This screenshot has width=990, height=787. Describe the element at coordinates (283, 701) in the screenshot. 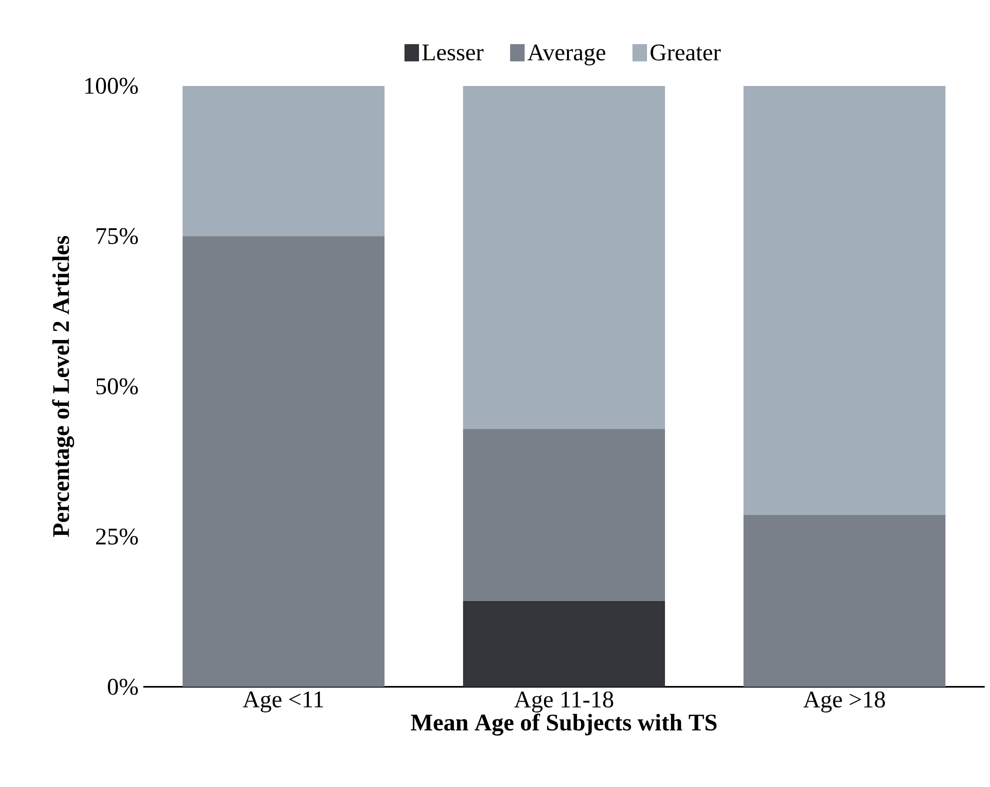

I see `x-tick-label: Age <11` at that location.